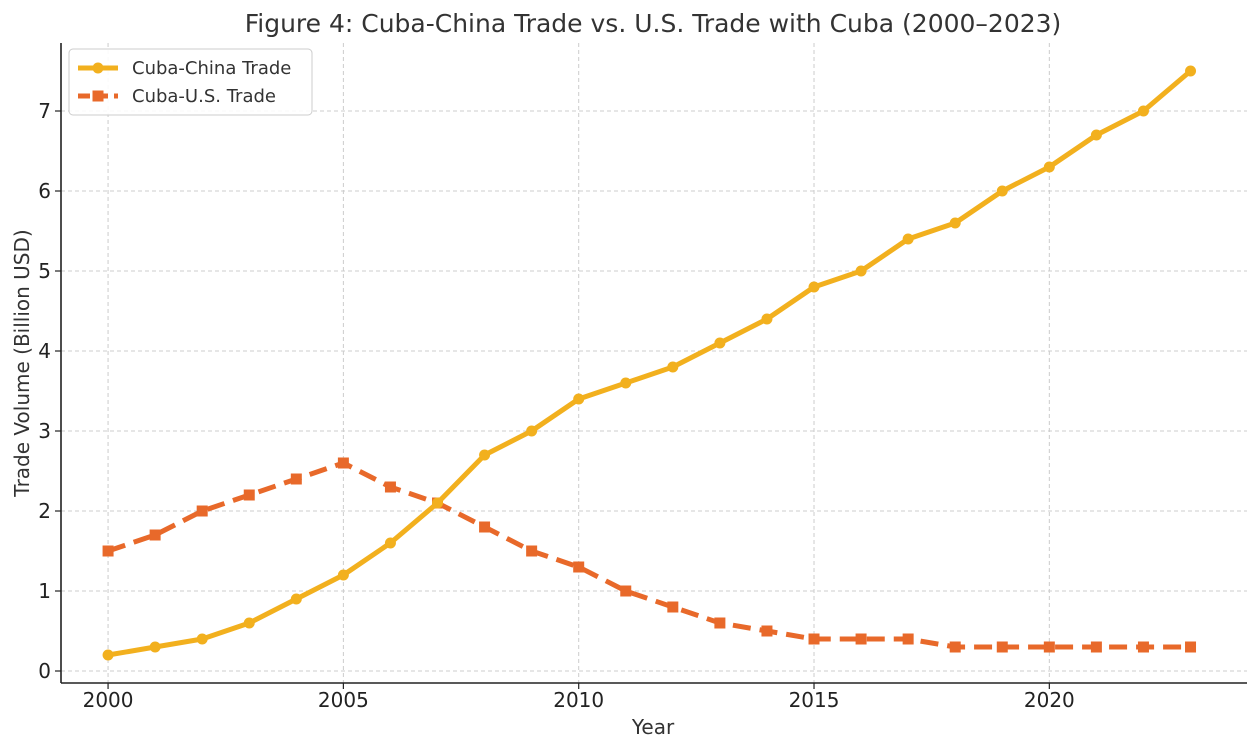  What do you see at coordinates (108, 700) in the screenshot?
I see `x-tick-label: 2000` at bounding box center [108, 700].